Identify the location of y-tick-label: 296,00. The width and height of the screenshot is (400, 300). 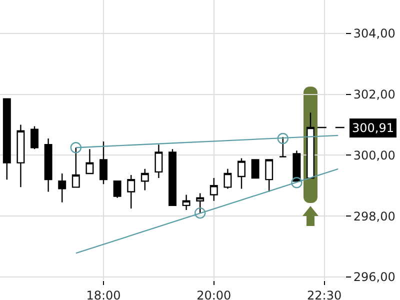
(374, 277).